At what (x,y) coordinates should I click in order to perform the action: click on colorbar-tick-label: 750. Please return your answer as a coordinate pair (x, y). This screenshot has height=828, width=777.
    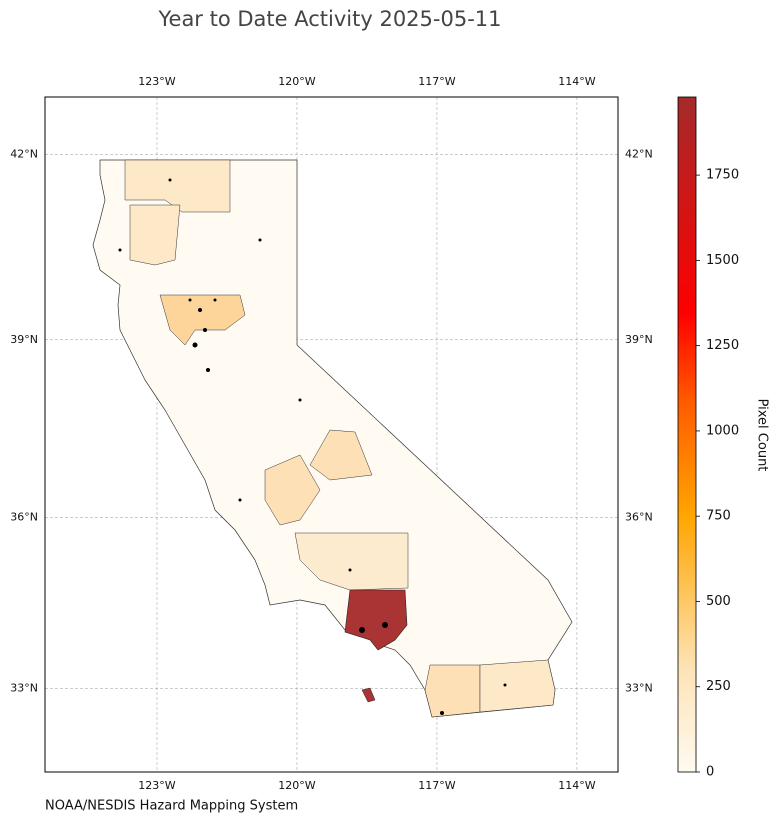
    Looking at the image, I should click on (718, 516).